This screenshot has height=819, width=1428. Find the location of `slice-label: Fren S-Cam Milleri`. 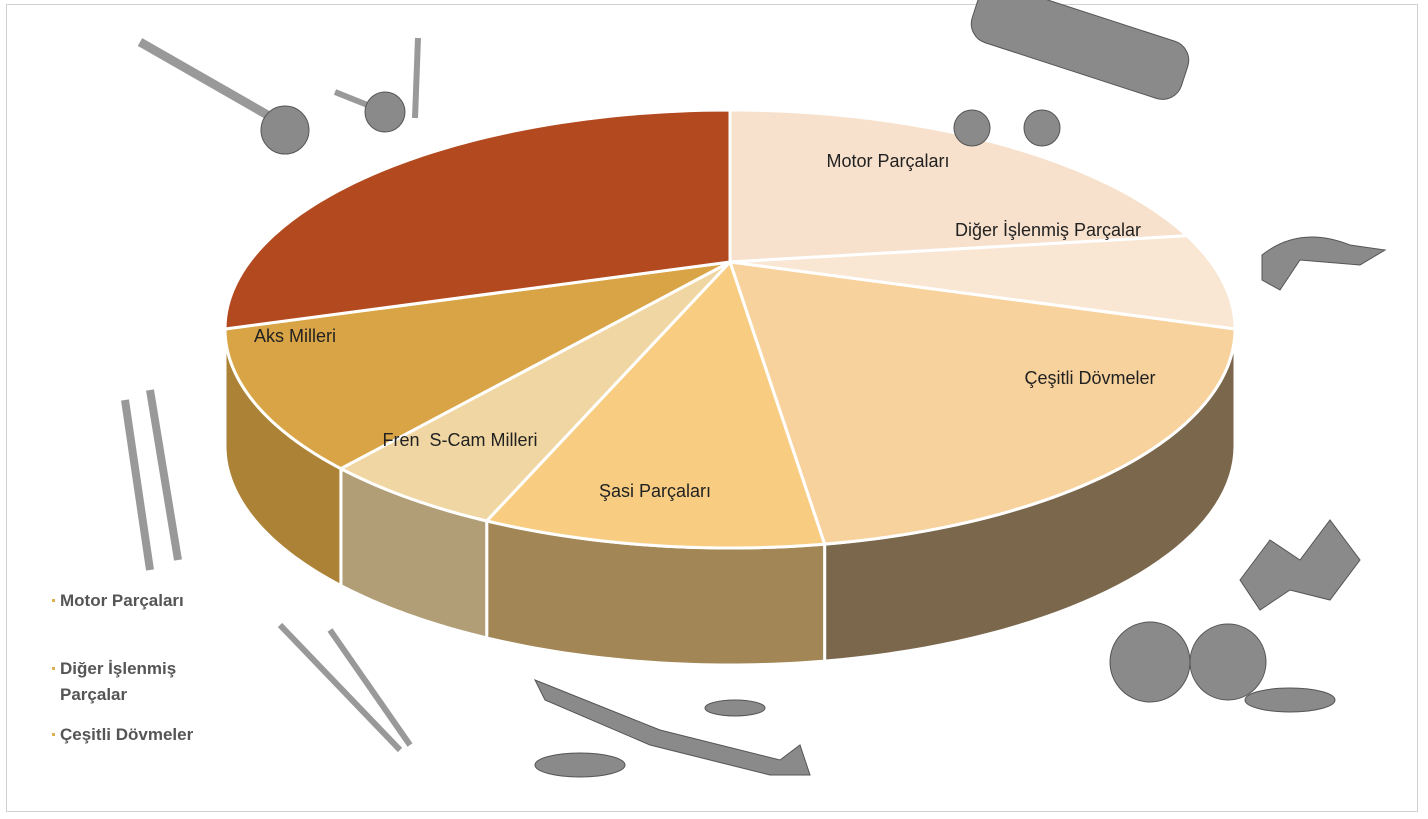

slice-label: Fren S-Cam Milleri is located at coordinates (459, 440).